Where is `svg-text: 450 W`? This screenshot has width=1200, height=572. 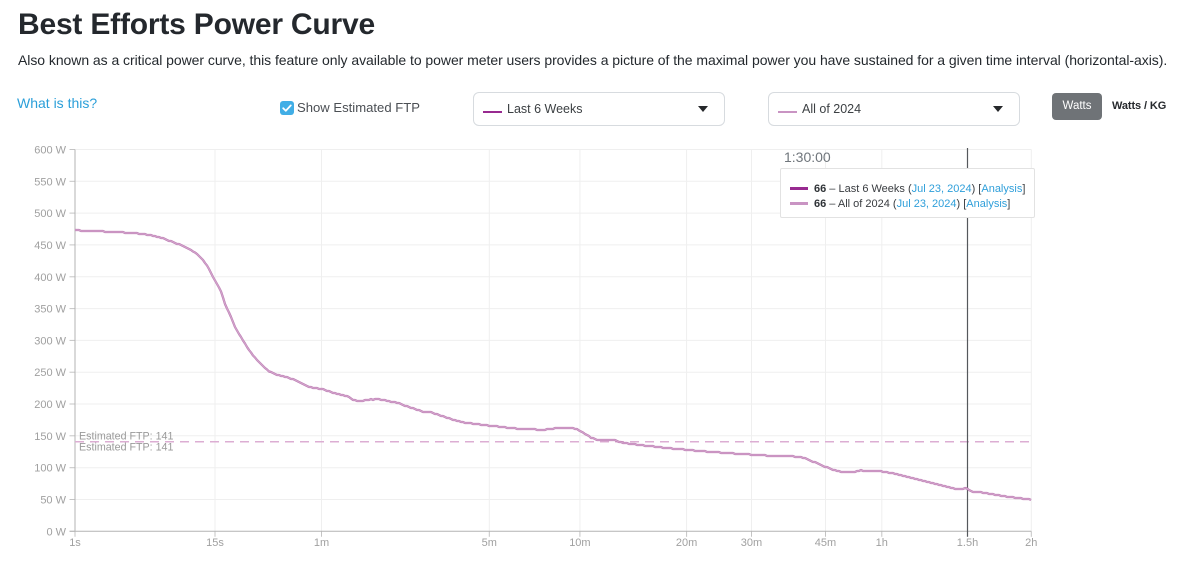 svg-text: 450 W is located at coordinates (50, 246).